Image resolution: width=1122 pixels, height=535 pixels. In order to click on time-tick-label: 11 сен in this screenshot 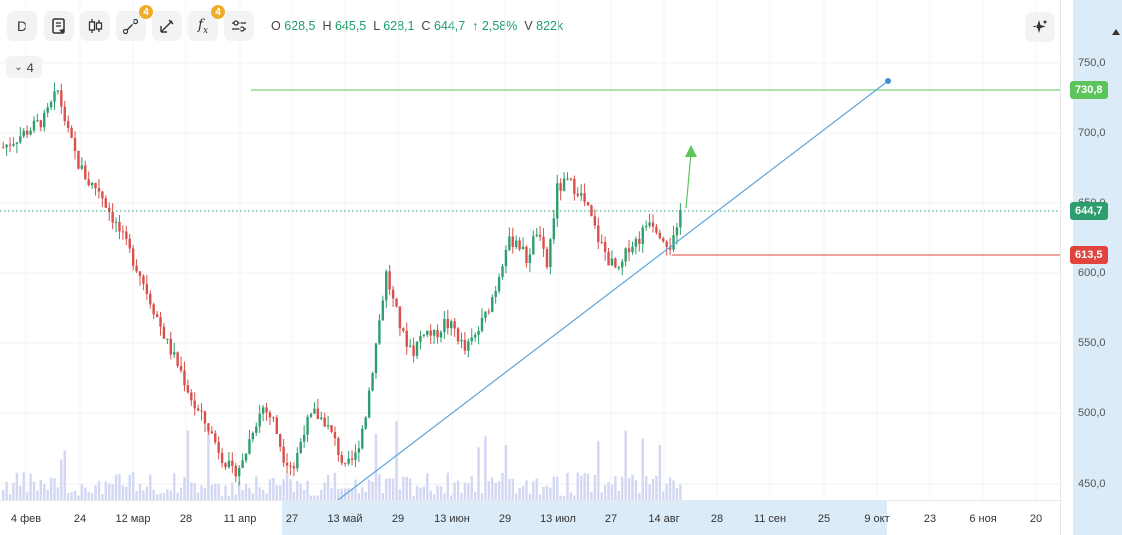, I will do `click(770, 519)`.